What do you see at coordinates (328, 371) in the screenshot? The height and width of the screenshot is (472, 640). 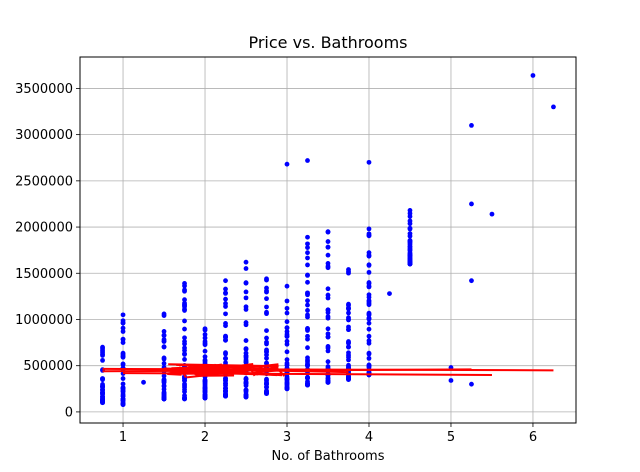 I see `fit-lines` at bounding box center [328, 371].